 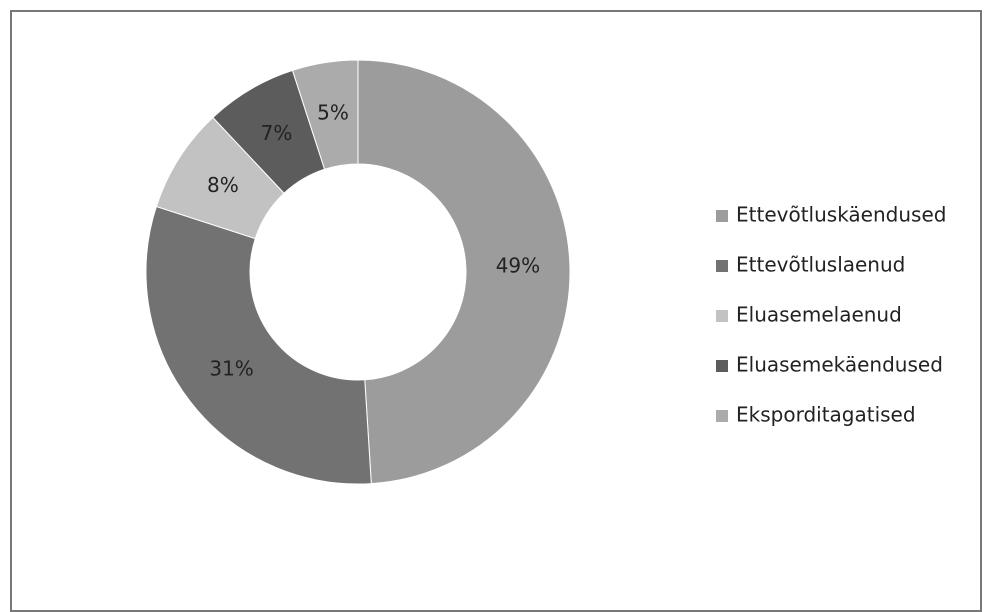 I want to click on data-label: 7%, so click(x=277, y=133).